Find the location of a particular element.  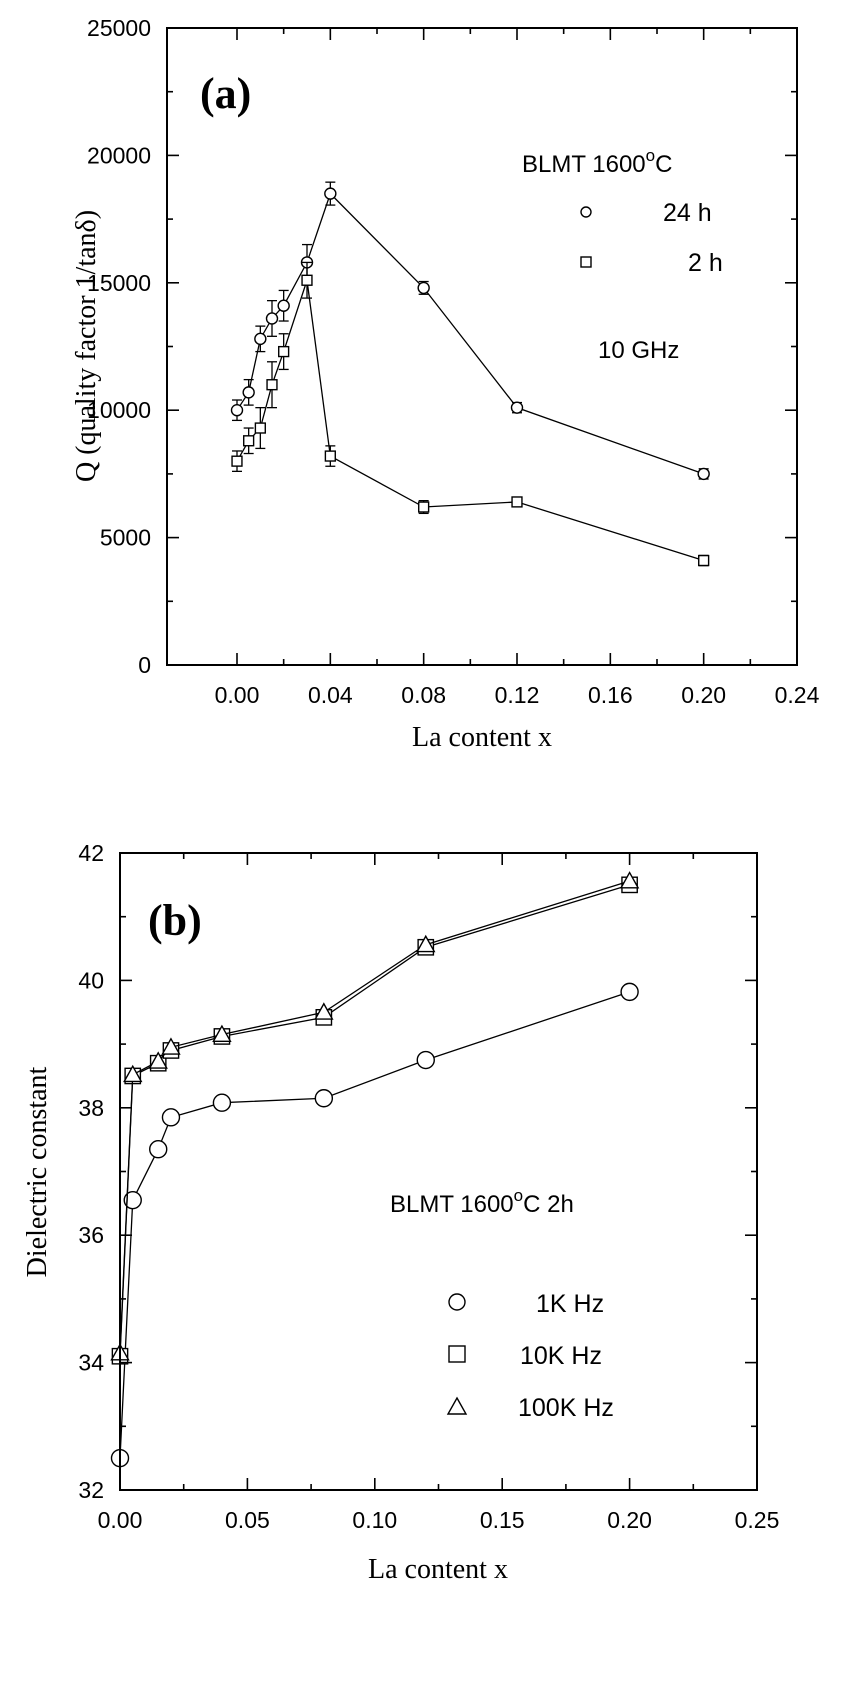

panel-b-y-tick-label: 36 is located at coordinates (91, 1235).